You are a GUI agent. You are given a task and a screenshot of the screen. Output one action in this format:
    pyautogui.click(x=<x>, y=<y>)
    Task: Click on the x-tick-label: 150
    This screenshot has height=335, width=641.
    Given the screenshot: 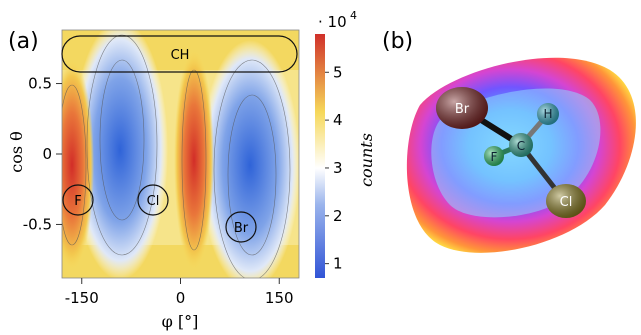 What is the action you would take?
    pyautogui.click(x=279, y=298)
    